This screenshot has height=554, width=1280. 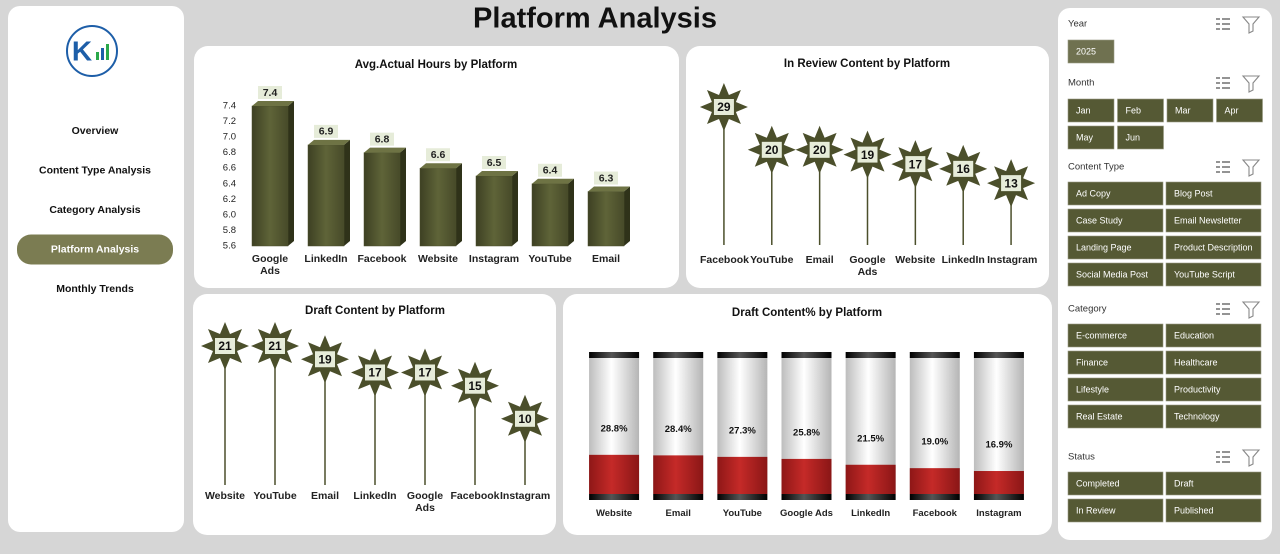 I want to click on y-tick-label: 6.4, so click(x=229, y=183).